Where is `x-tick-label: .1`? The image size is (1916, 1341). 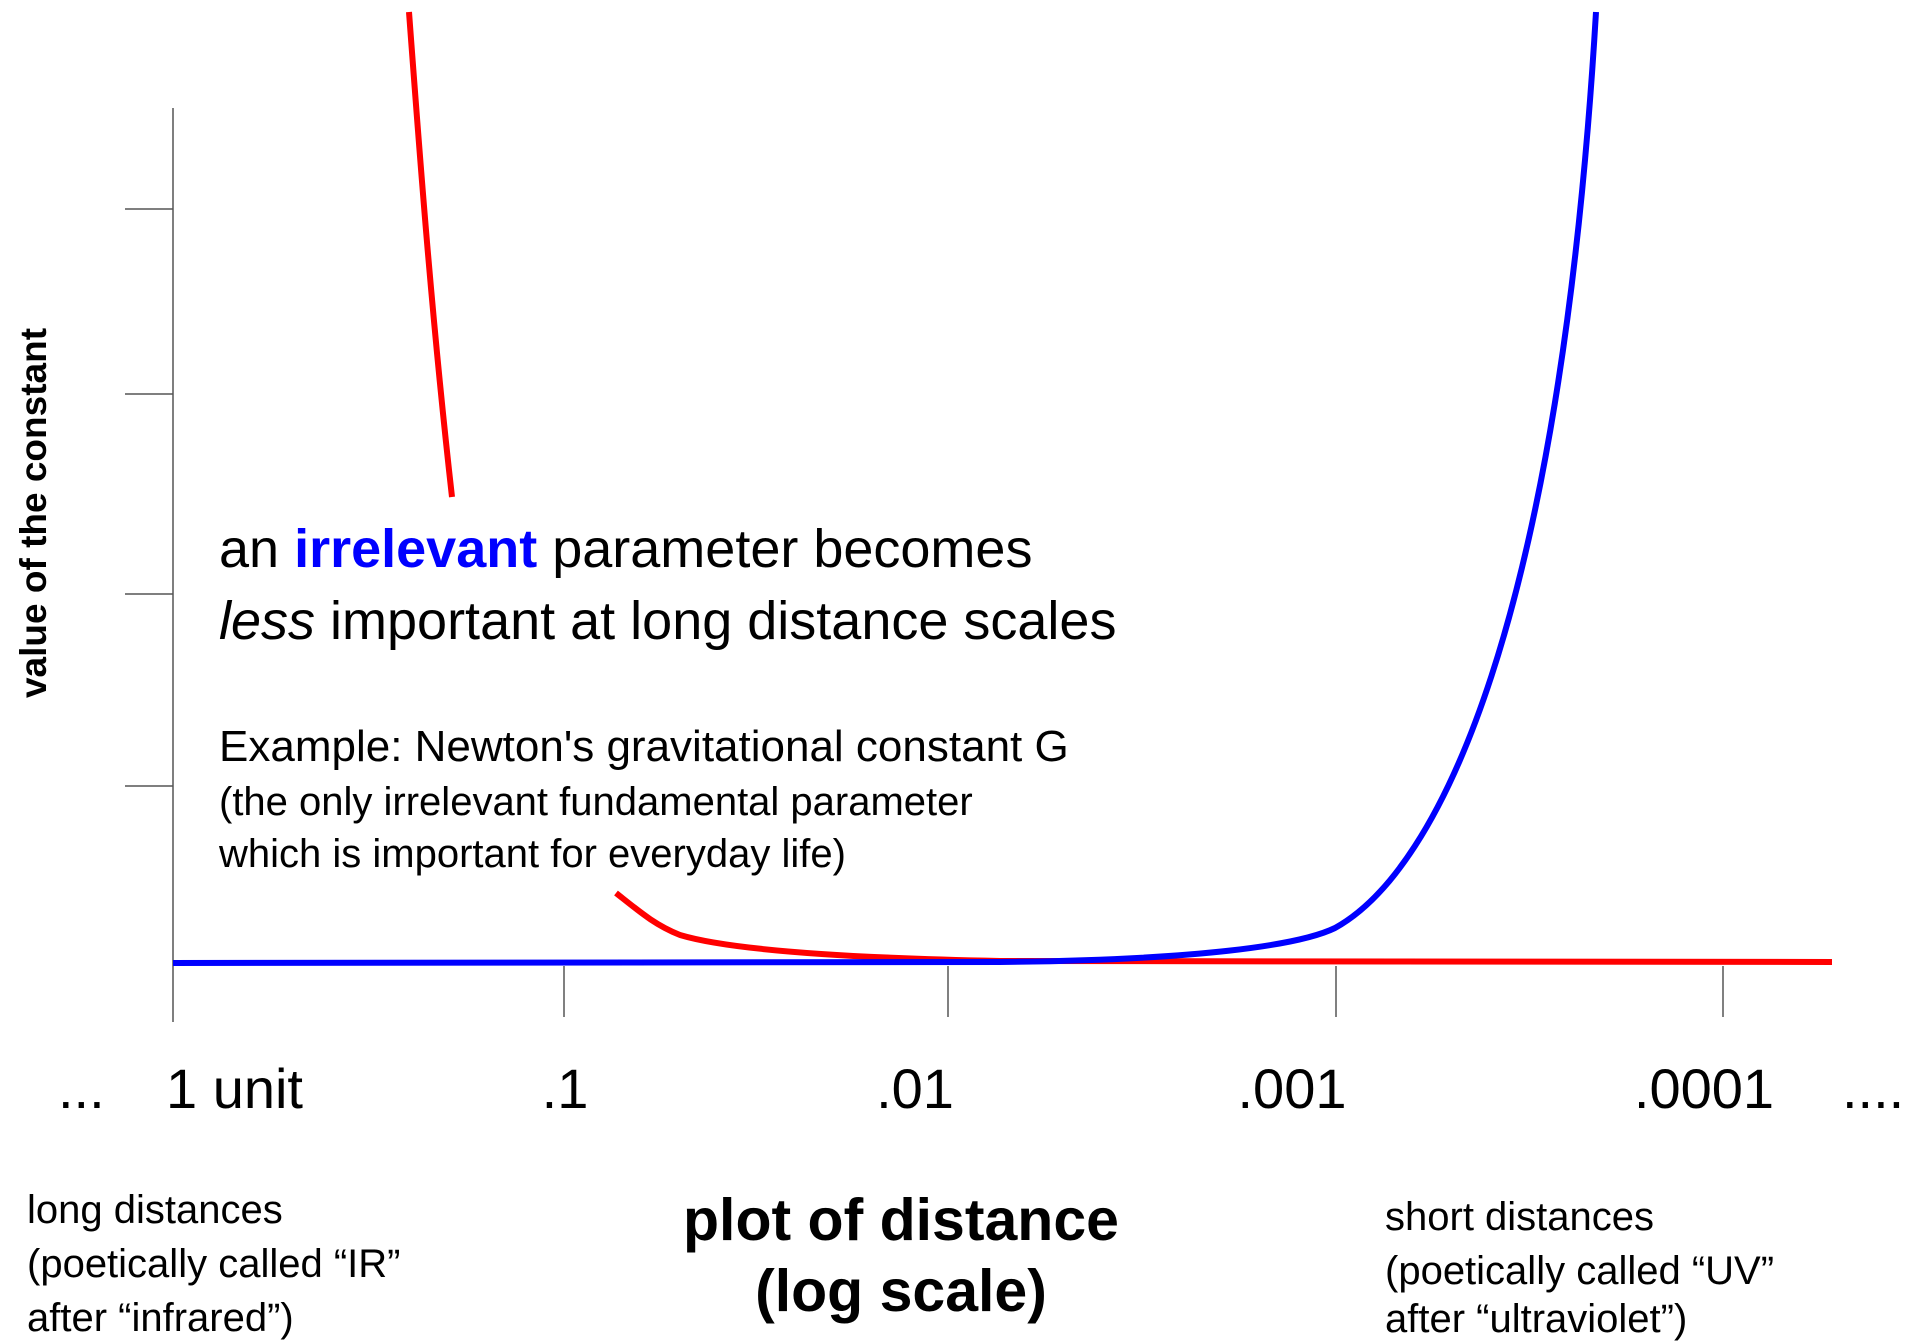
x-tick-label: .1 is located at coordinates (565, 1088).